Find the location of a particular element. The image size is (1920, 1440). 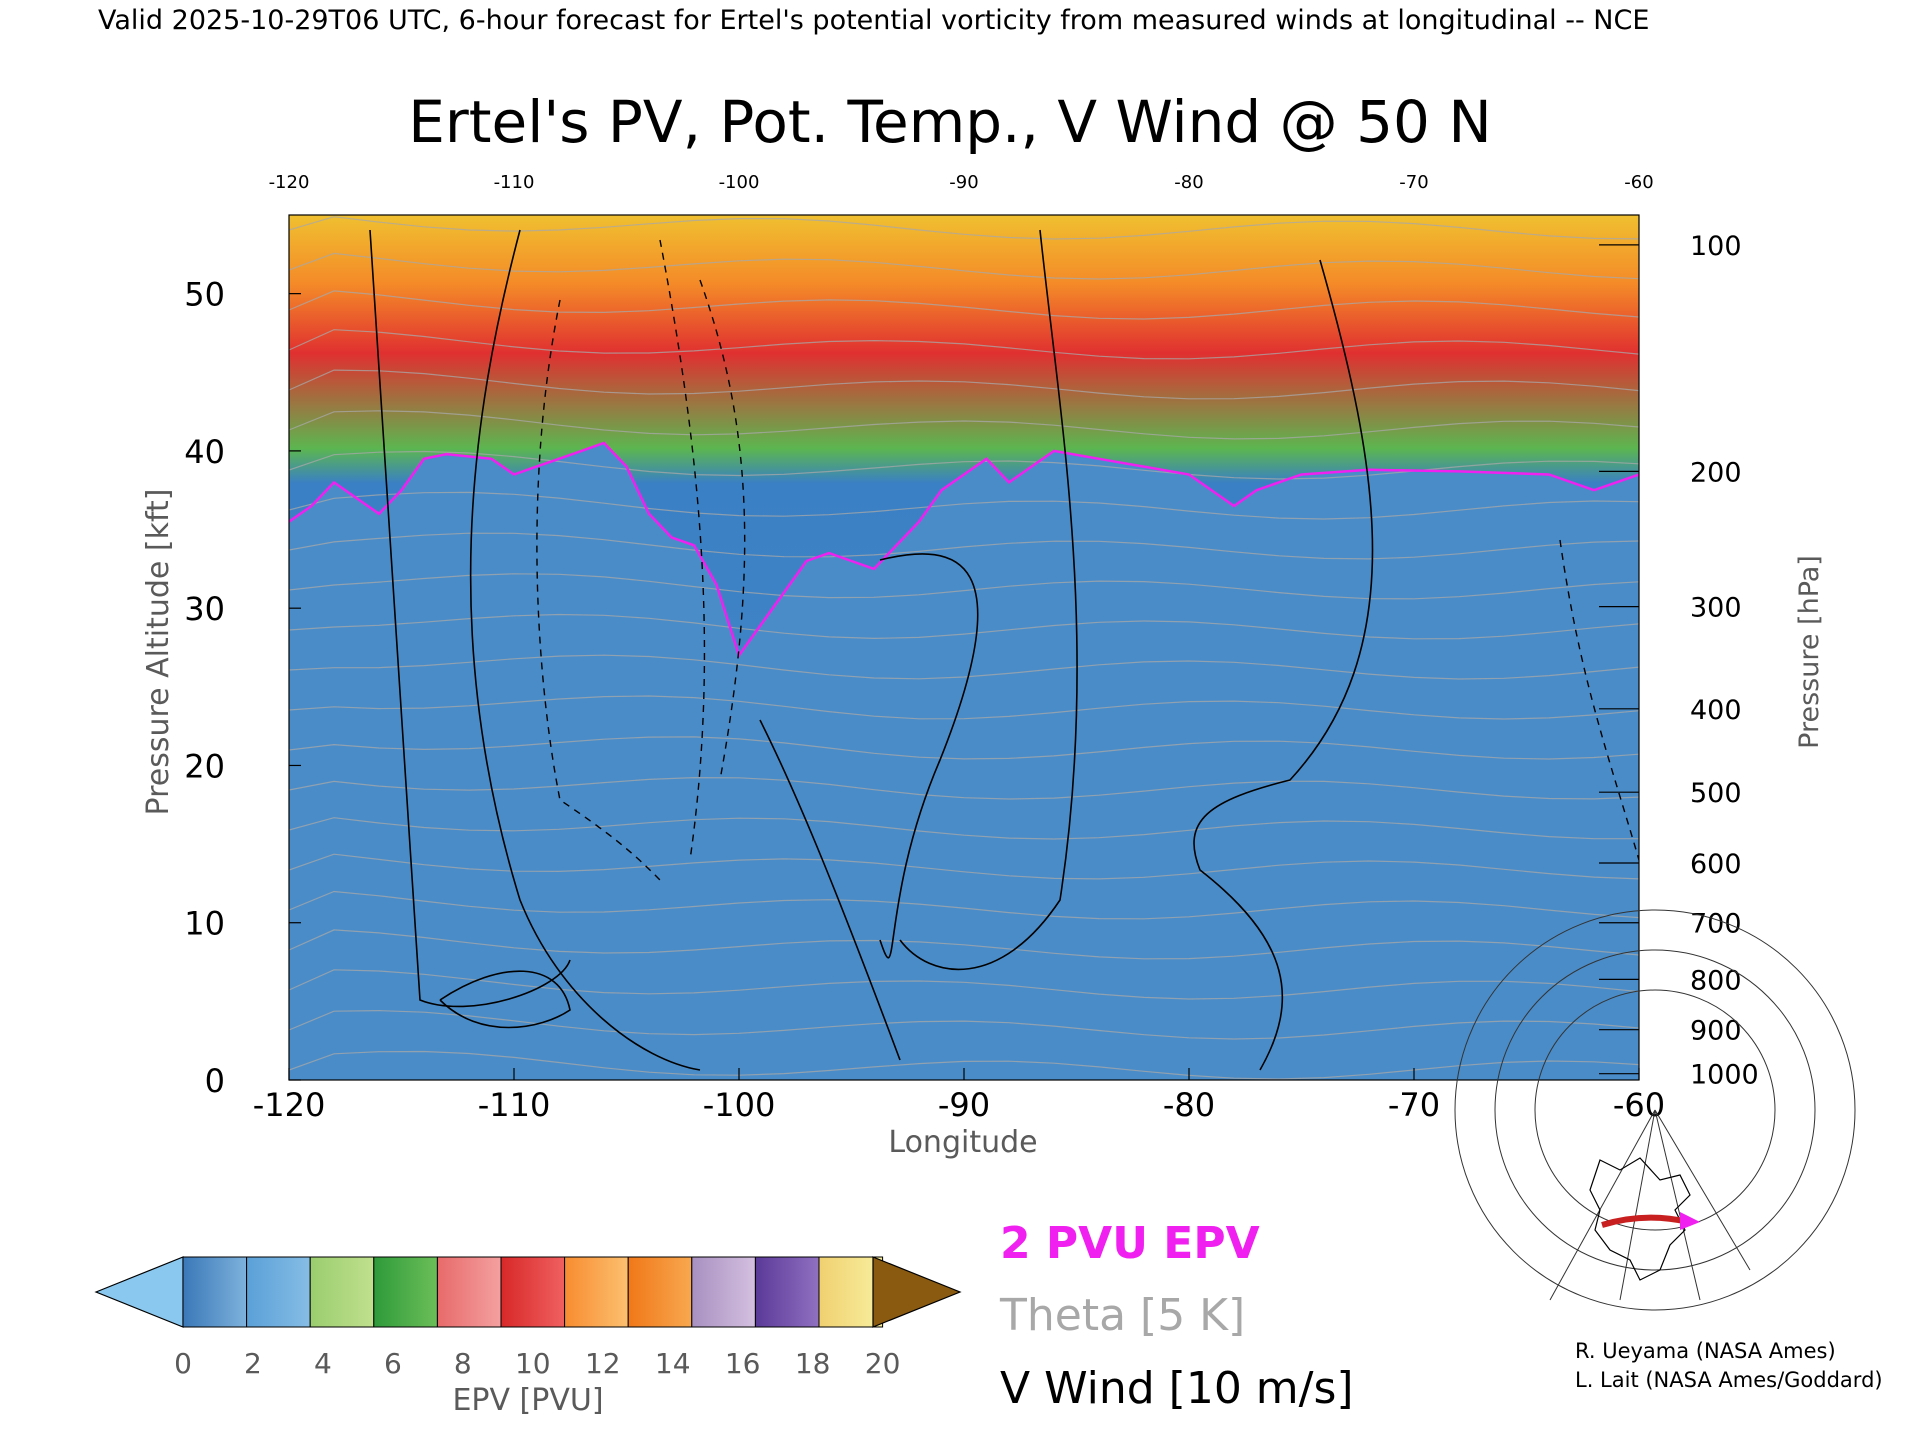

colorbar-bands is located at coordinates (533, 1292).